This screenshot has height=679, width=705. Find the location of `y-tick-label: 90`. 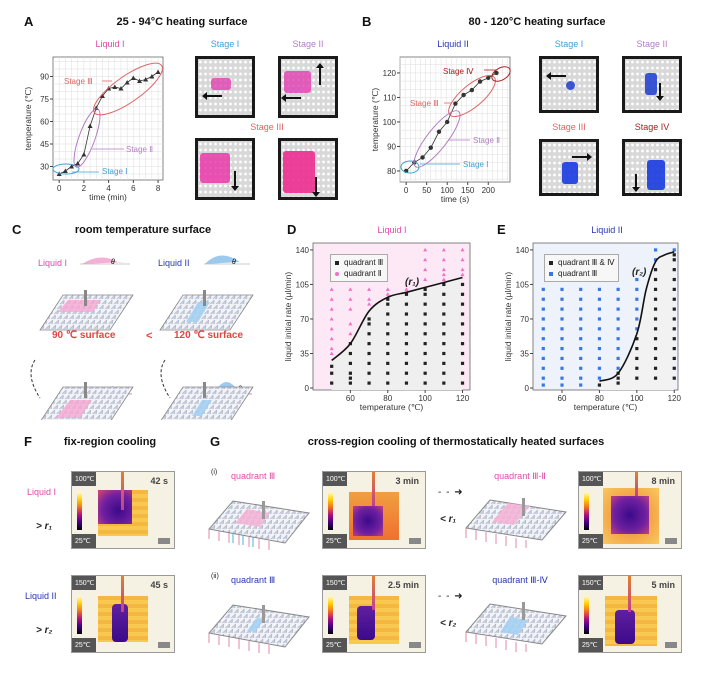

y-tick-label: 90 is located at coordinates (391, 146).